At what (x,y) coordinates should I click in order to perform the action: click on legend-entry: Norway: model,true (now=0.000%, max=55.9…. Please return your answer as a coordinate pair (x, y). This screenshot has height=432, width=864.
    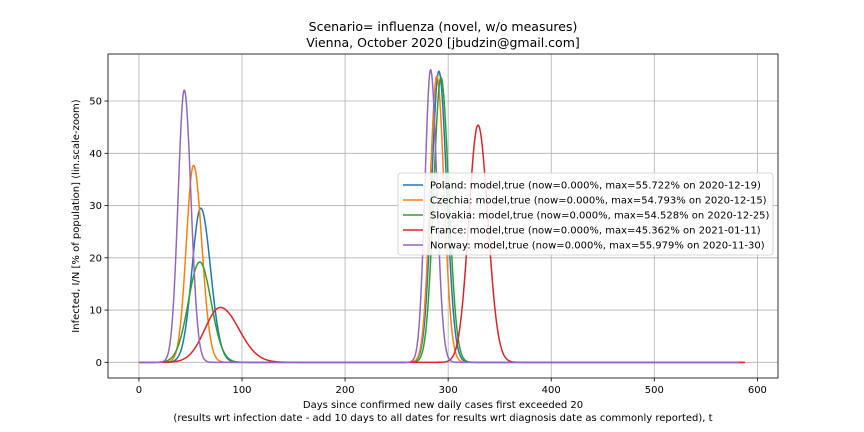
    Looking at the image, I should click on (597, 246).